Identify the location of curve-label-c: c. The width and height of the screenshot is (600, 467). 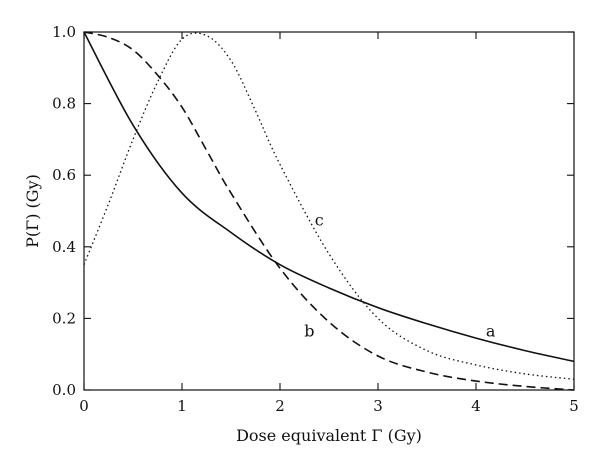
(319, 219).